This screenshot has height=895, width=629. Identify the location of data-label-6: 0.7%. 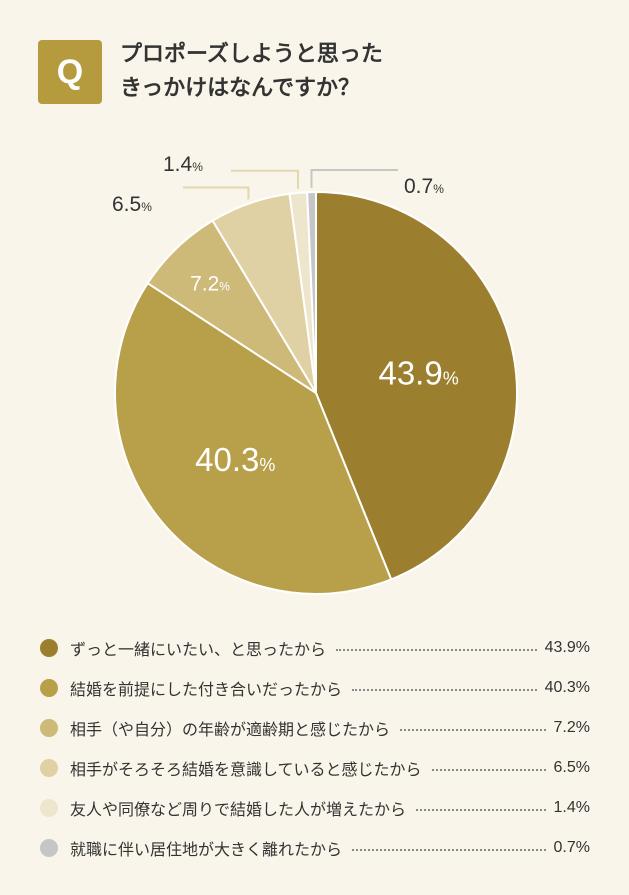
(424, 186).